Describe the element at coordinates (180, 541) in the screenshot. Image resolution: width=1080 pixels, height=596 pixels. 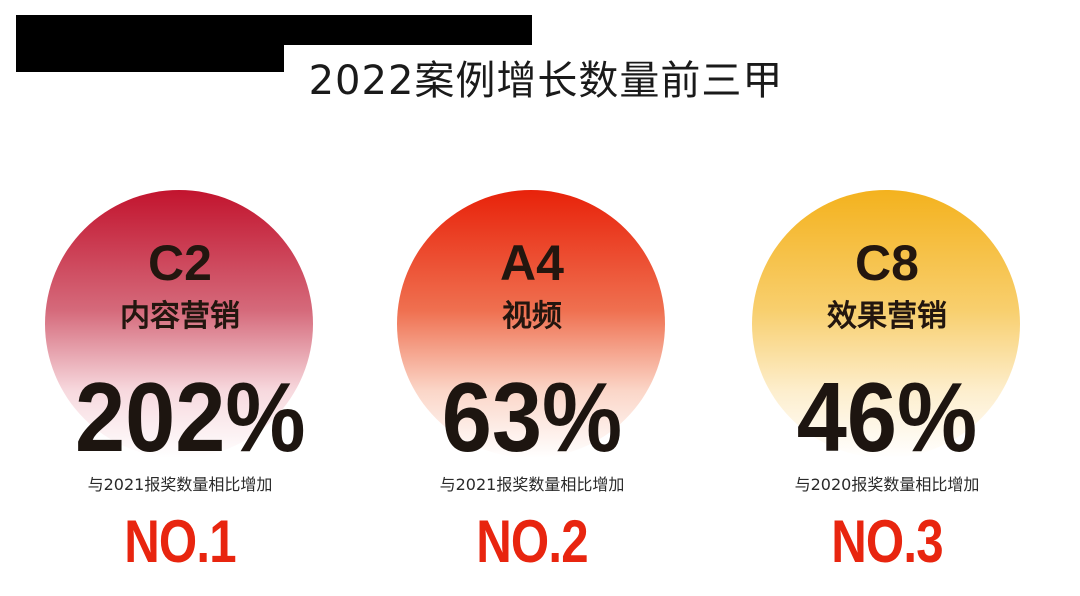
I see `rank-label: NO.1` at that location.